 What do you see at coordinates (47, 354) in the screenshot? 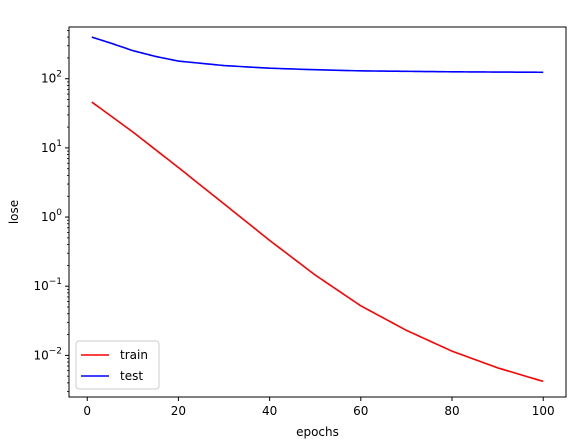
I see `y-tick-label: 10⁻²` at bounding box center [47, 354].